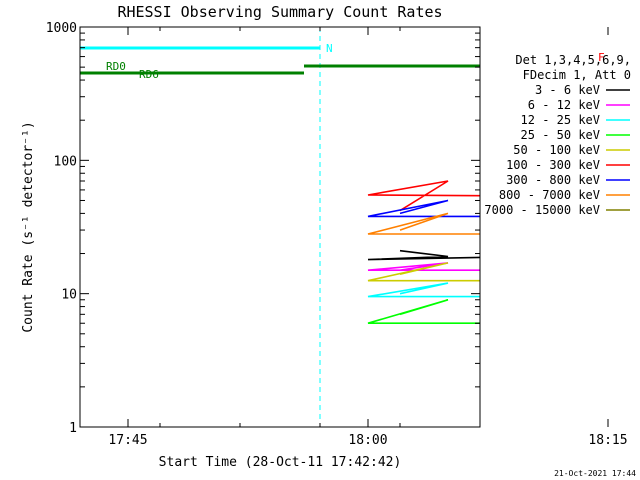 This screenshot has height=480, width=640. Describe the element at coordinates (549, 195) in the screenshot. I see `legend-entry-label: 800 - 7000 keV` at that location.